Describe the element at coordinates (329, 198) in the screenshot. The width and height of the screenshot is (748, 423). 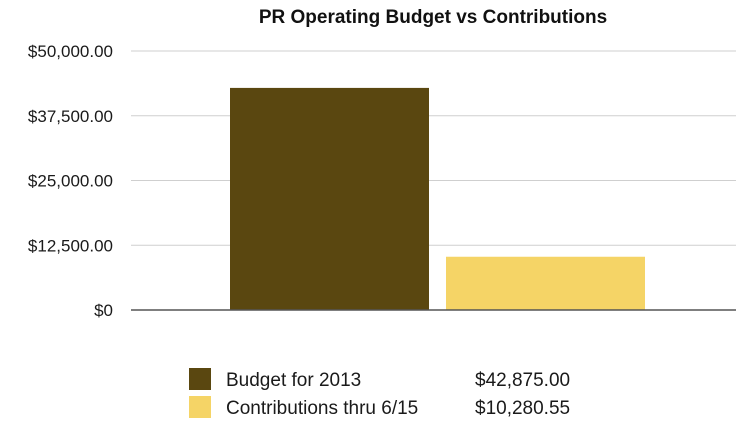
I see `bar-budget` at that location.